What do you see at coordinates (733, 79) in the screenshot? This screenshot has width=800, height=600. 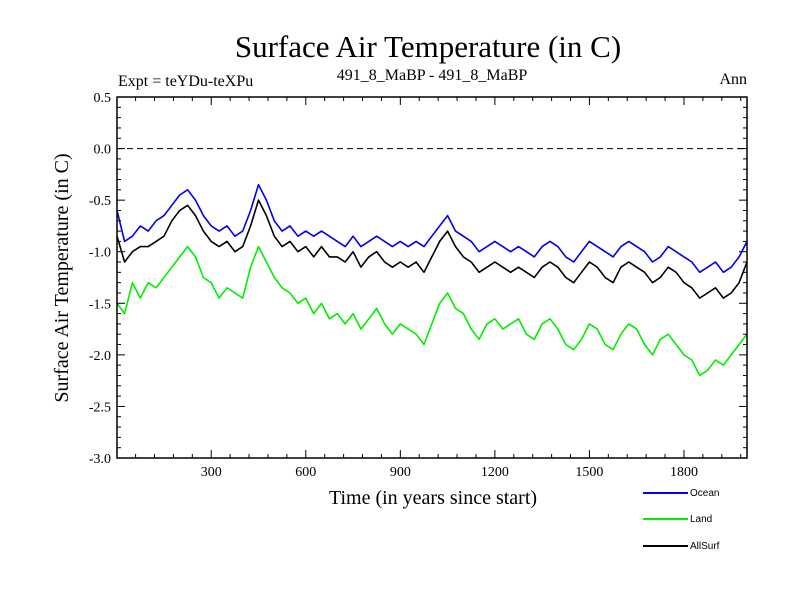 I see `chart-subtitle-right: Ann` at bounding box center [733, 79].